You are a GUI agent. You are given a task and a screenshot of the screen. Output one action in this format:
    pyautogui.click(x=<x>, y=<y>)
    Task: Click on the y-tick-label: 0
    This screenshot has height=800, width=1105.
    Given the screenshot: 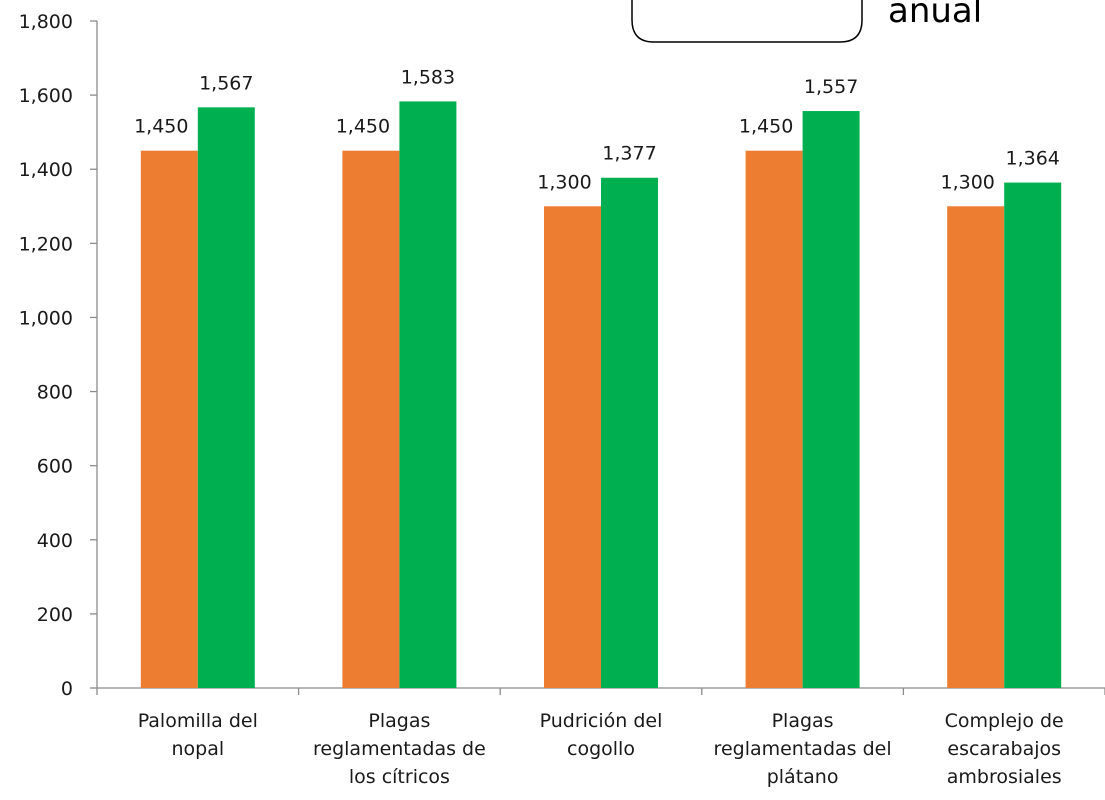 What is the action you would take?
    pyautogui.click(x=67, y=689)
    